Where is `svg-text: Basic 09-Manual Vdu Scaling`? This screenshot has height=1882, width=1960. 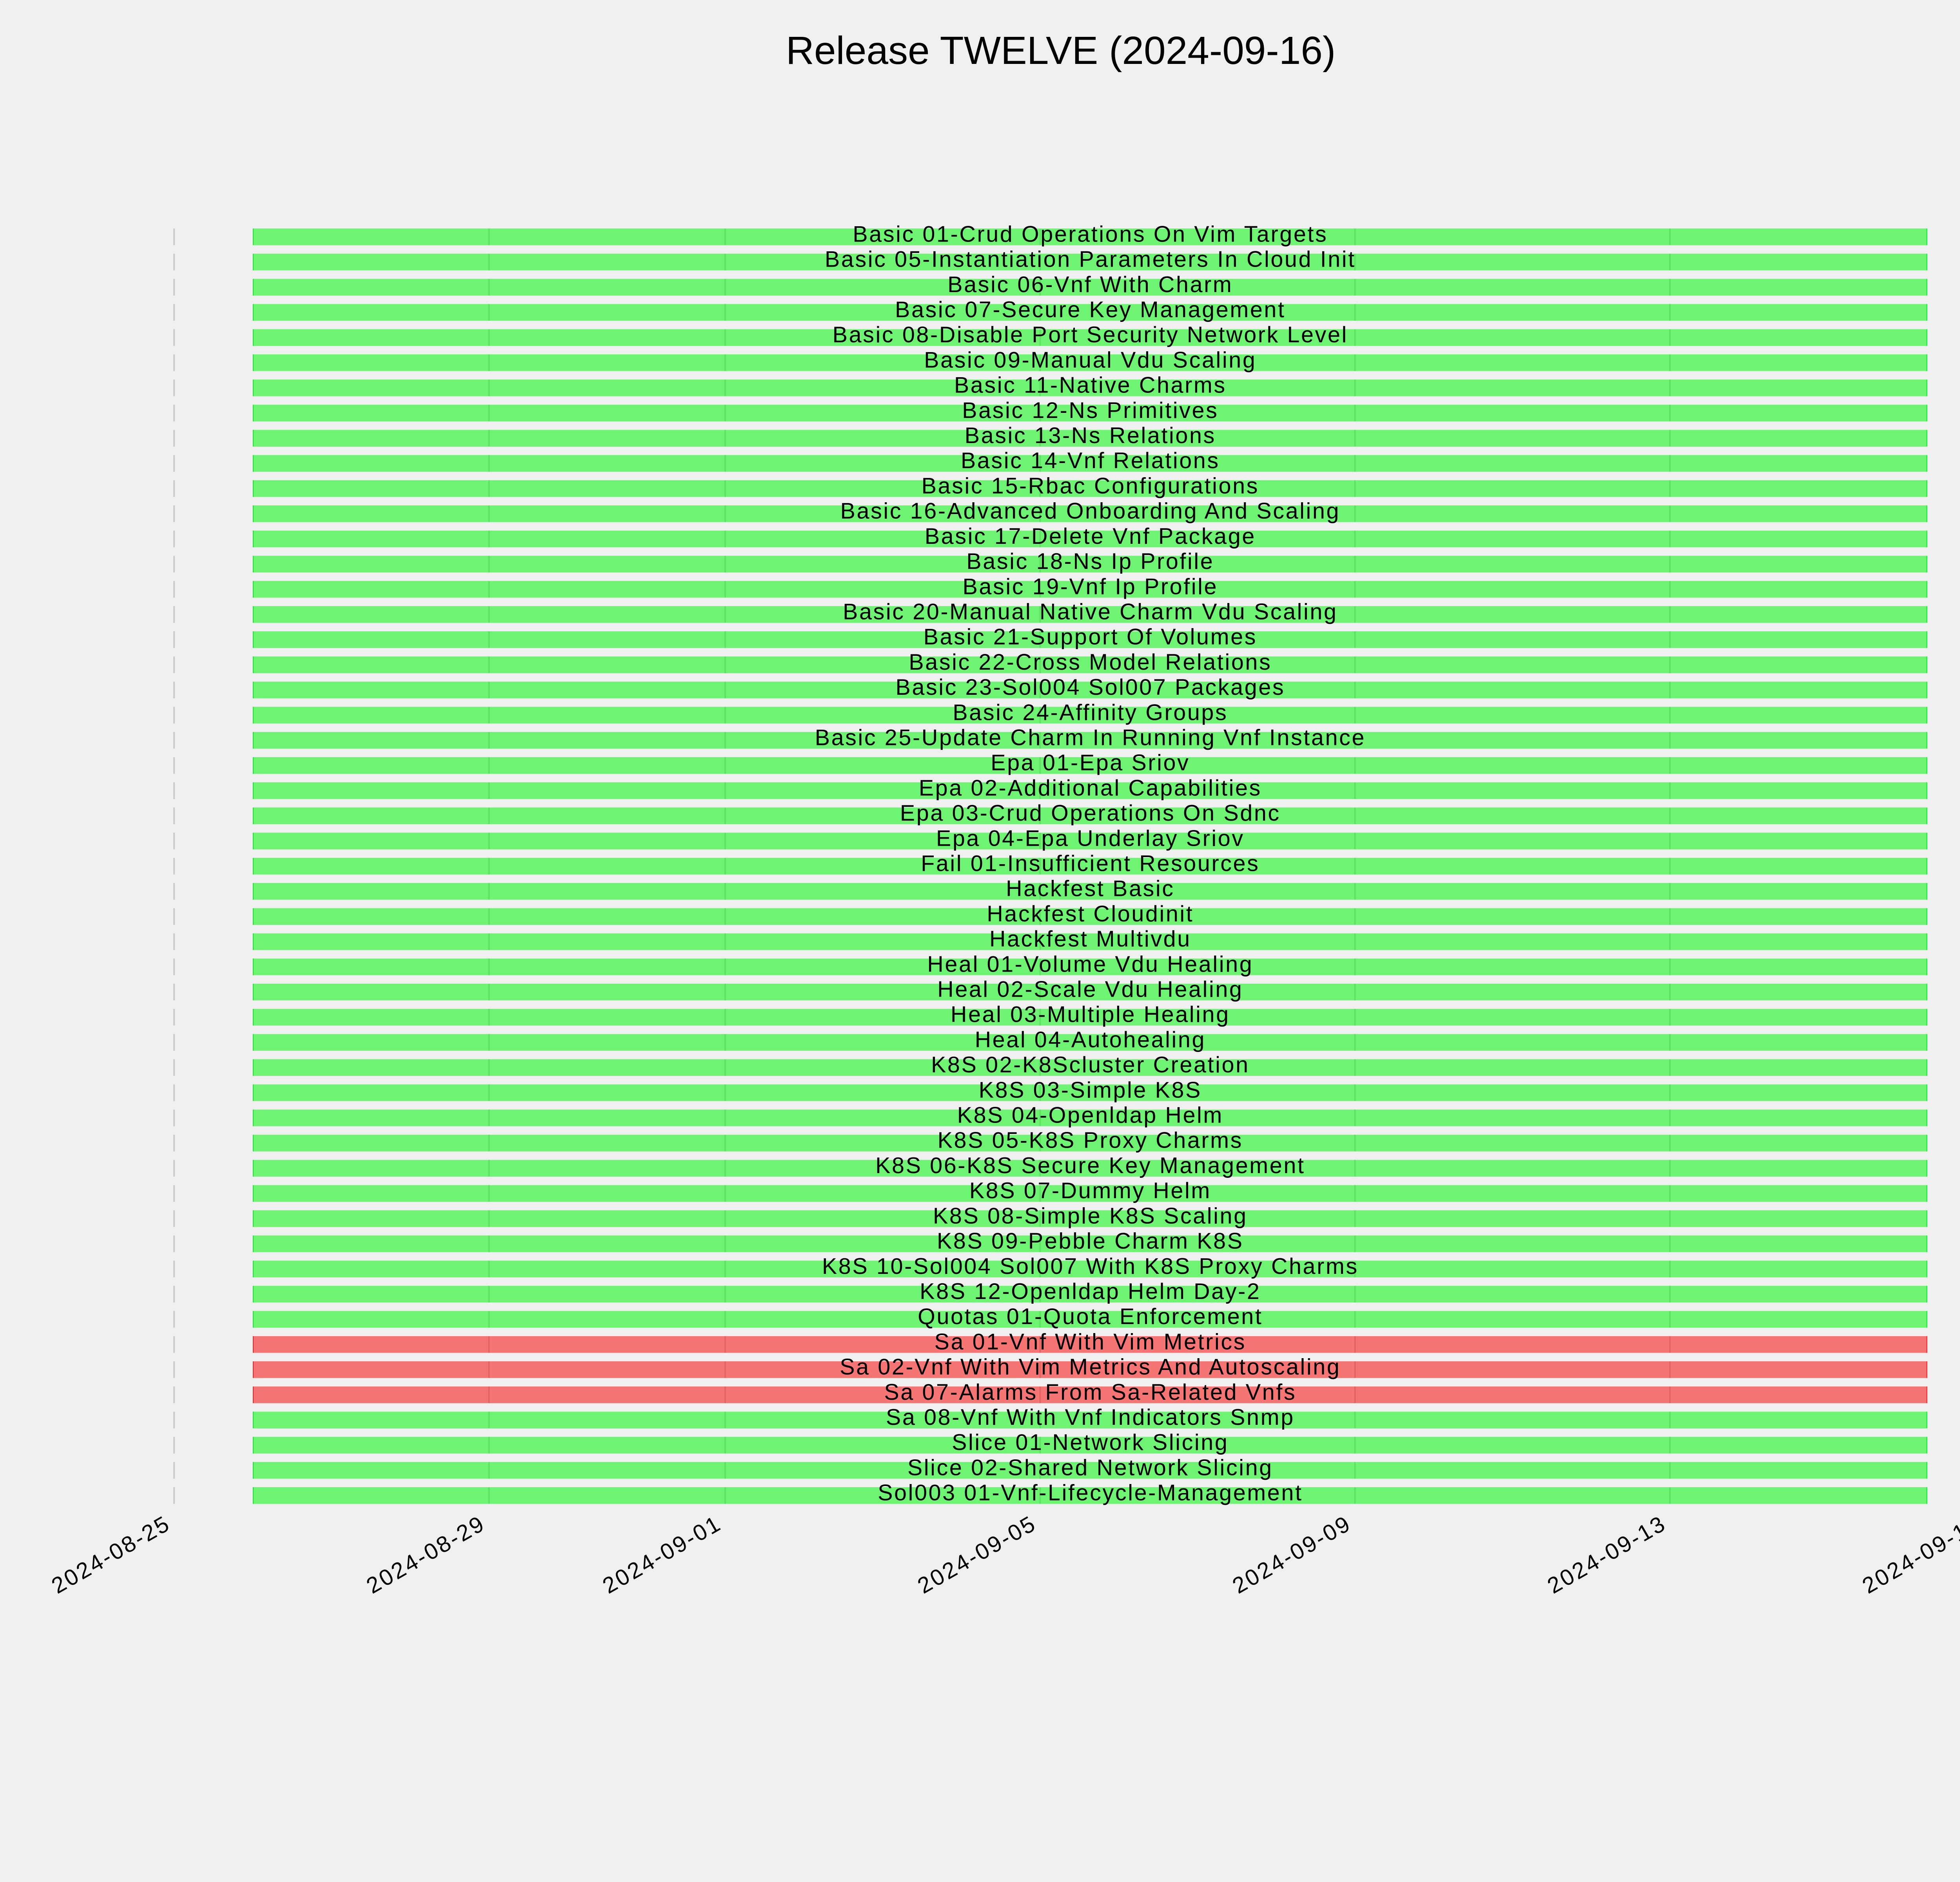 svg-text: Basic 09-Manual Vdu Scaling is located at coordinates (1090, 359).